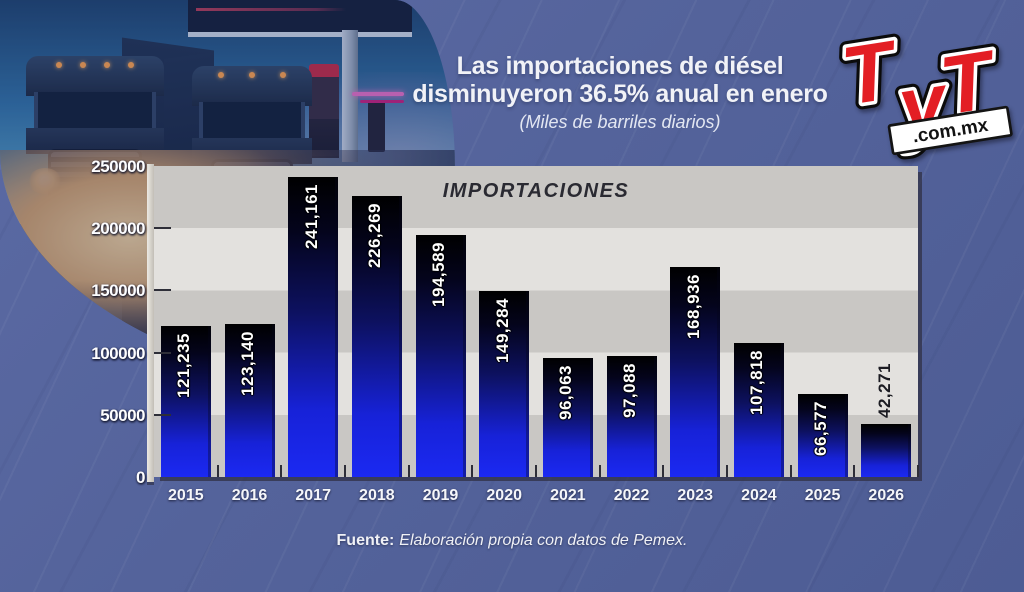  What do you see at coordinates (695, 495) in the screenshot?
I see `x-tick-label-2023: 2023` at bounding box center [695, 495].